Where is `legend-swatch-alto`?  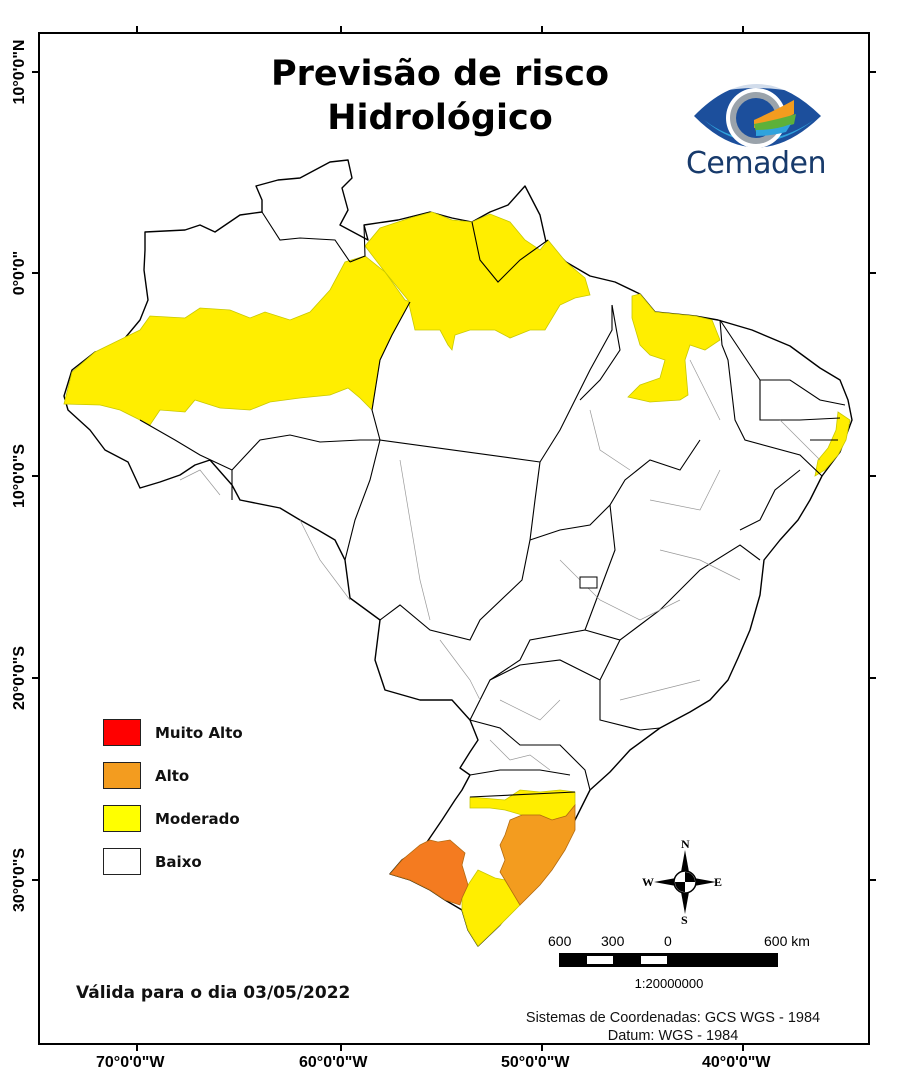
legend-swatch-alto is located at coordinates (122, 775).